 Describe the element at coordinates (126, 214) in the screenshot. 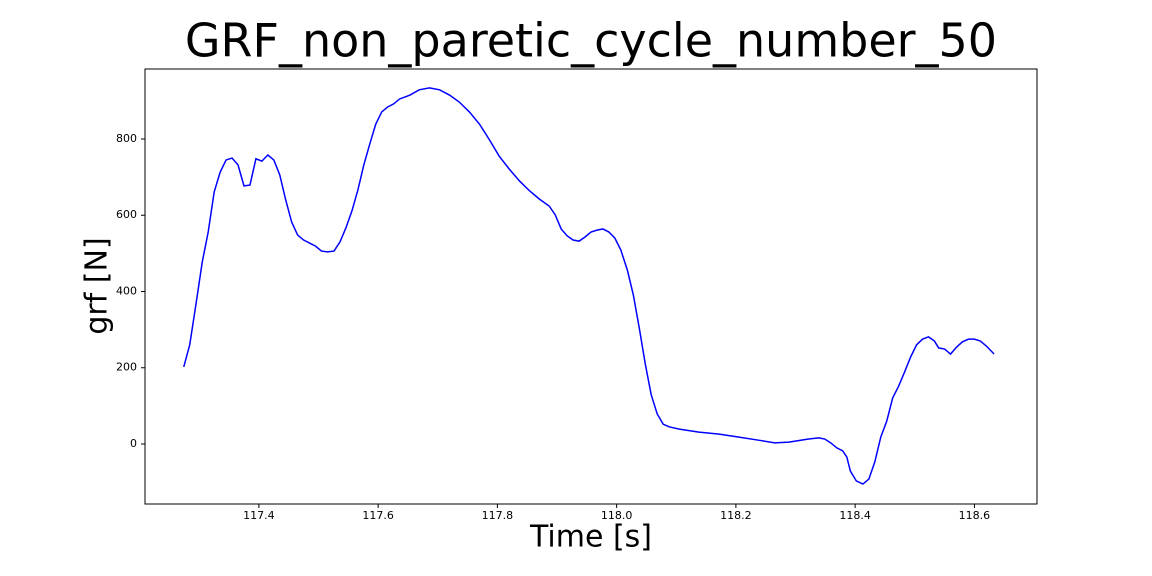

I see `y-tick-label: 600` at that location.